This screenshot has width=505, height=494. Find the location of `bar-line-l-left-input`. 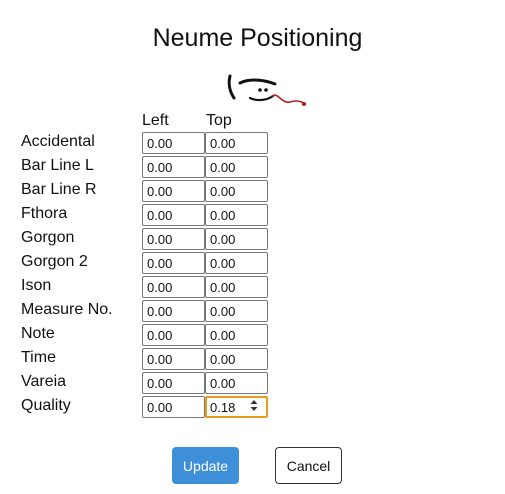

bar-line-l-left-input is located at coordinates (173, 167).